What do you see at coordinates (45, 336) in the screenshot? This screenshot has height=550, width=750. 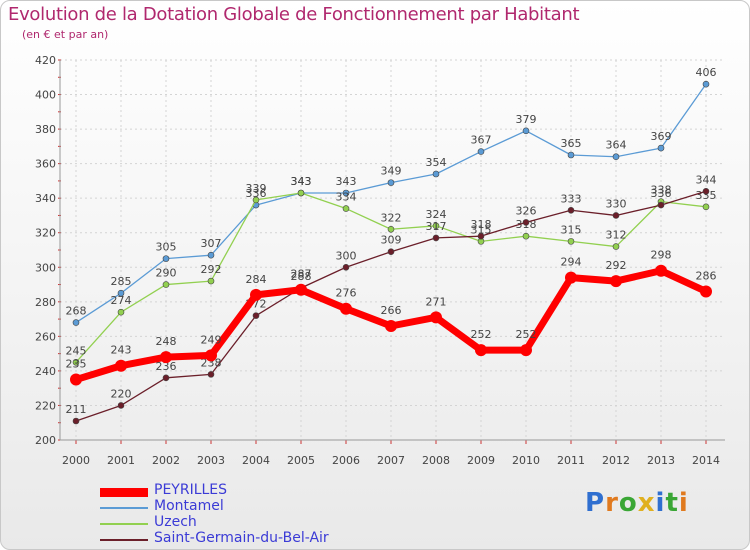 I see `y-tick-label: 260` at bounding box center [45, 336].